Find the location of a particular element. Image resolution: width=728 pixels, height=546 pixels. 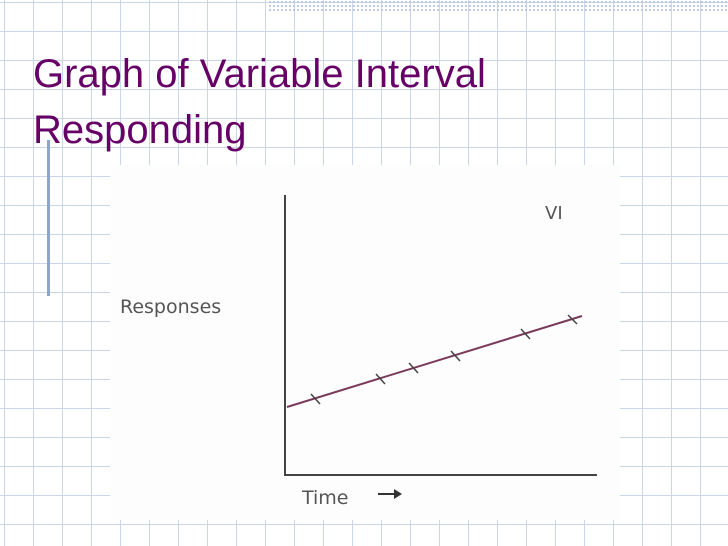

slide-title: Graph of Variable Interval Responding is located at coordinates (259, 102).